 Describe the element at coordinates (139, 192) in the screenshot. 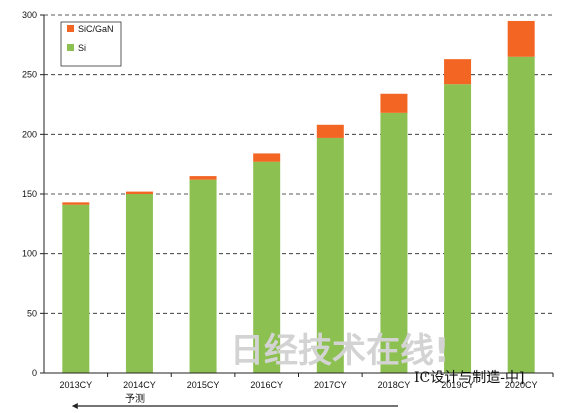

I see `bar-sic-gan-2014cy` at that location.